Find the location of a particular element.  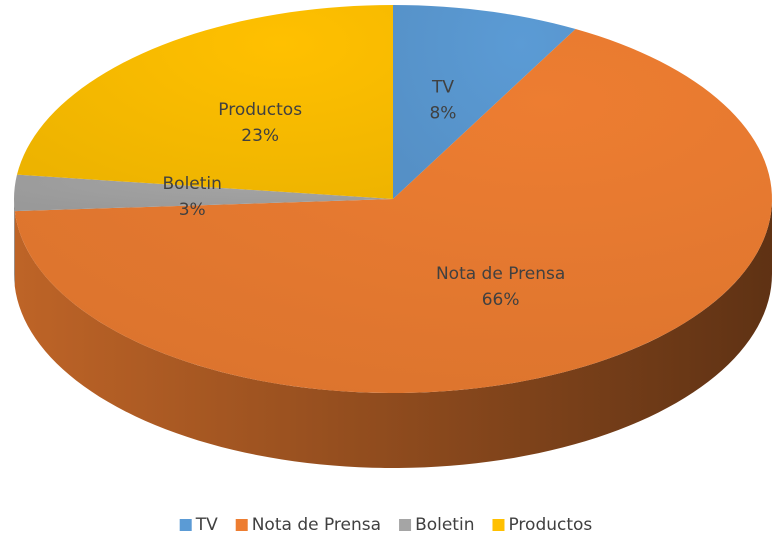

value-label: 3% is located at coordinates (192, 210).